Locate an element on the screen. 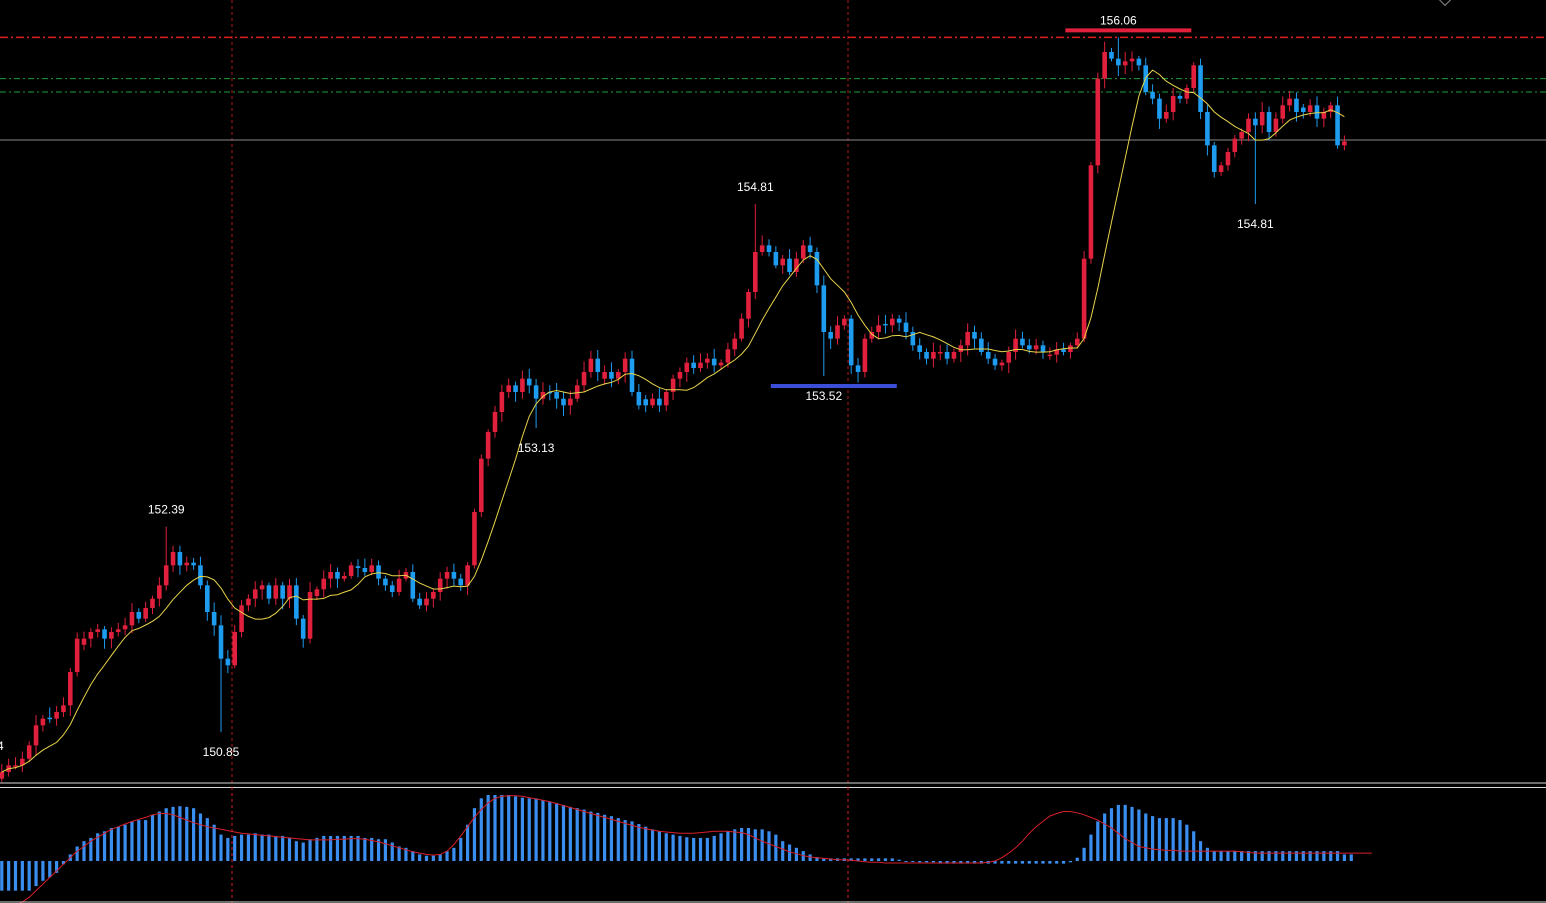 The image size is (1546, 903). macd-histogram-panel is located at coordinates (773, 845).